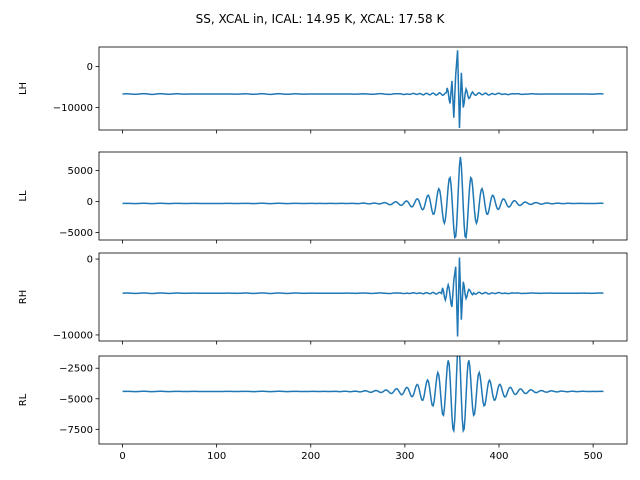 Image resolution: width=640 pixels, height=480 pixels. What do you see at coordinates (216, 456) in the screenshot?
I see `x-tick-label: 100` at bounding box center [216, 456].